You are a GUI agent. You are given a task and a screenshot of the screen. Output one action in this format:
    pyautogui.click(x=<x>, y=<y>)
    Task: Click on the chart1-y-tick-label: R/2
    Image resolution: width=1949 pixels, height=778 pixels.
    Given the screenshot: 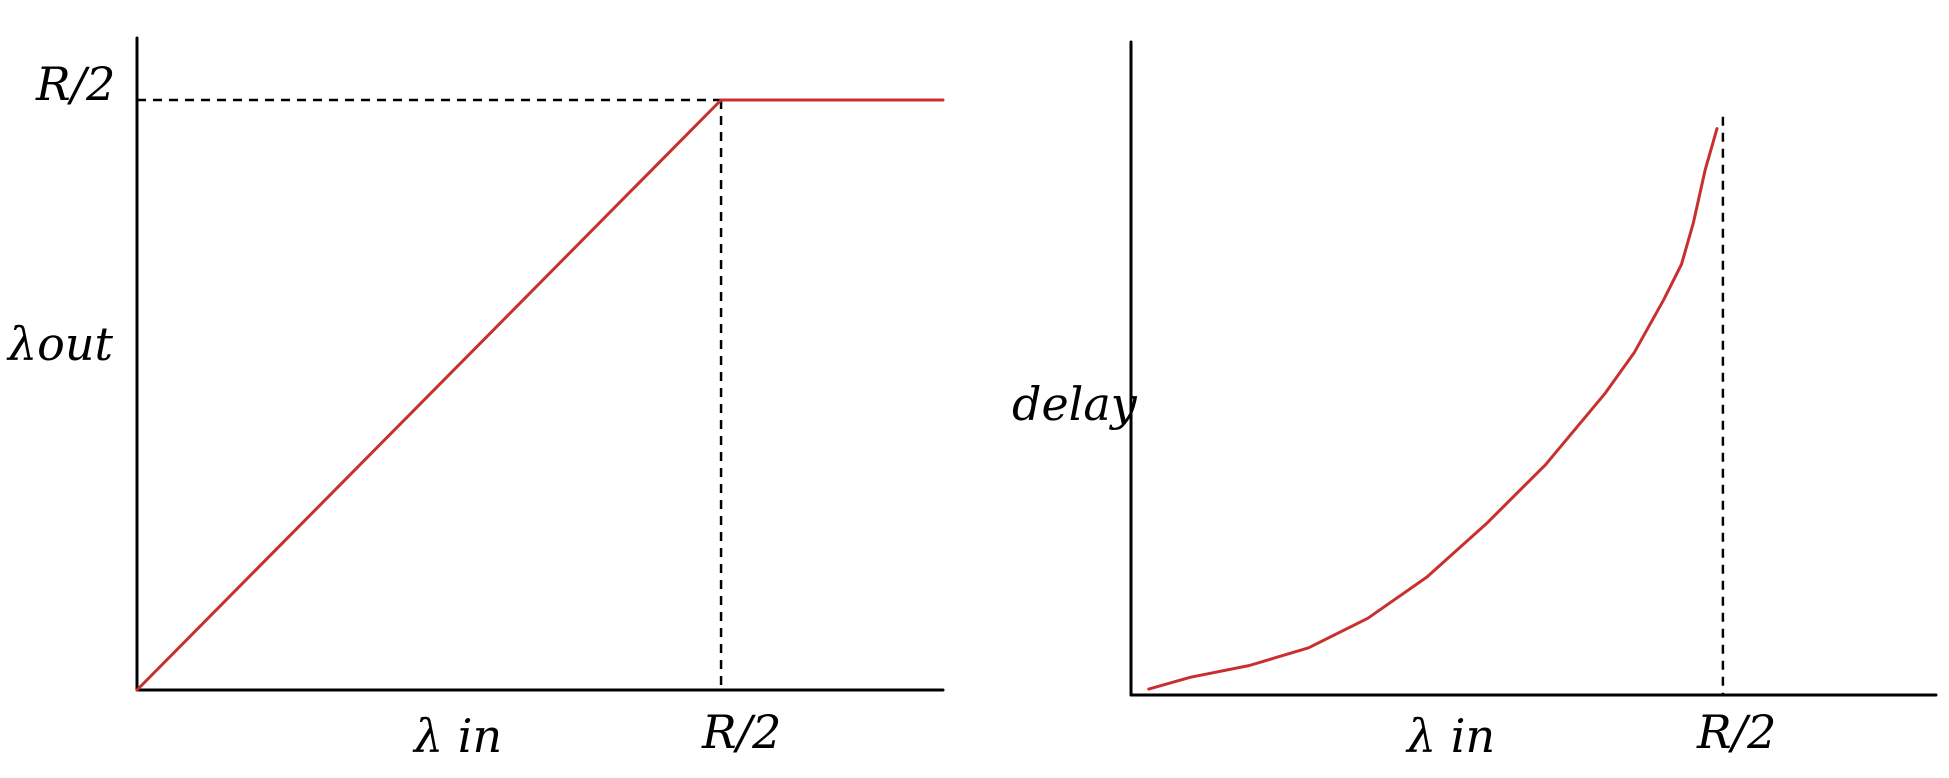 What is the action you would take?
    pyautogui.click(x=75, y=84)
    